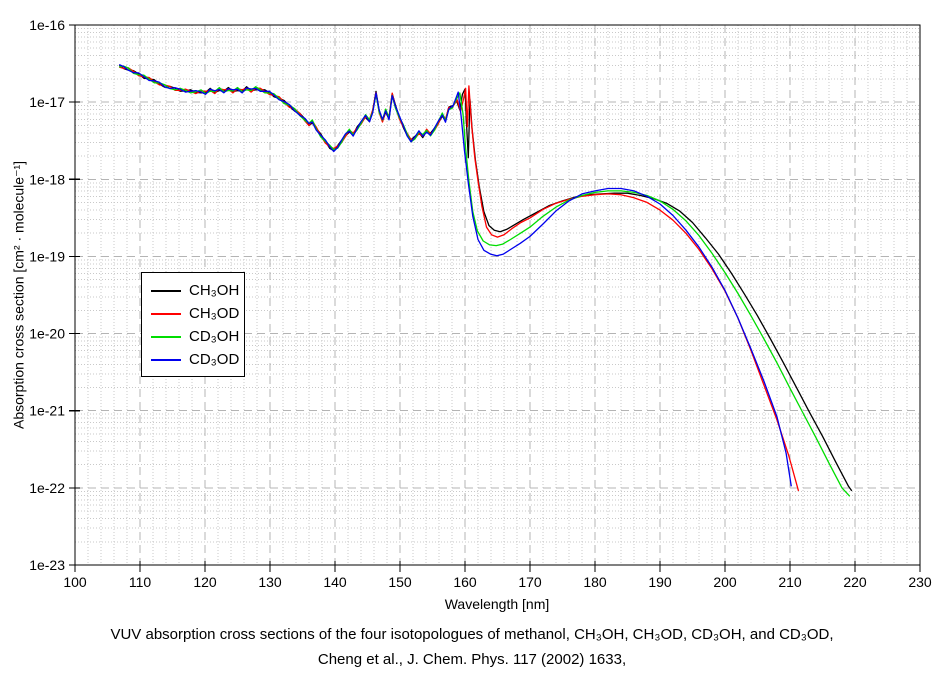 Image resolution: width=944 pixels, height=693 pixels. What do you see at coordinates (205, 582) in the screenshot?
I see `svg-text: 120` at bounding box center [205, 582].